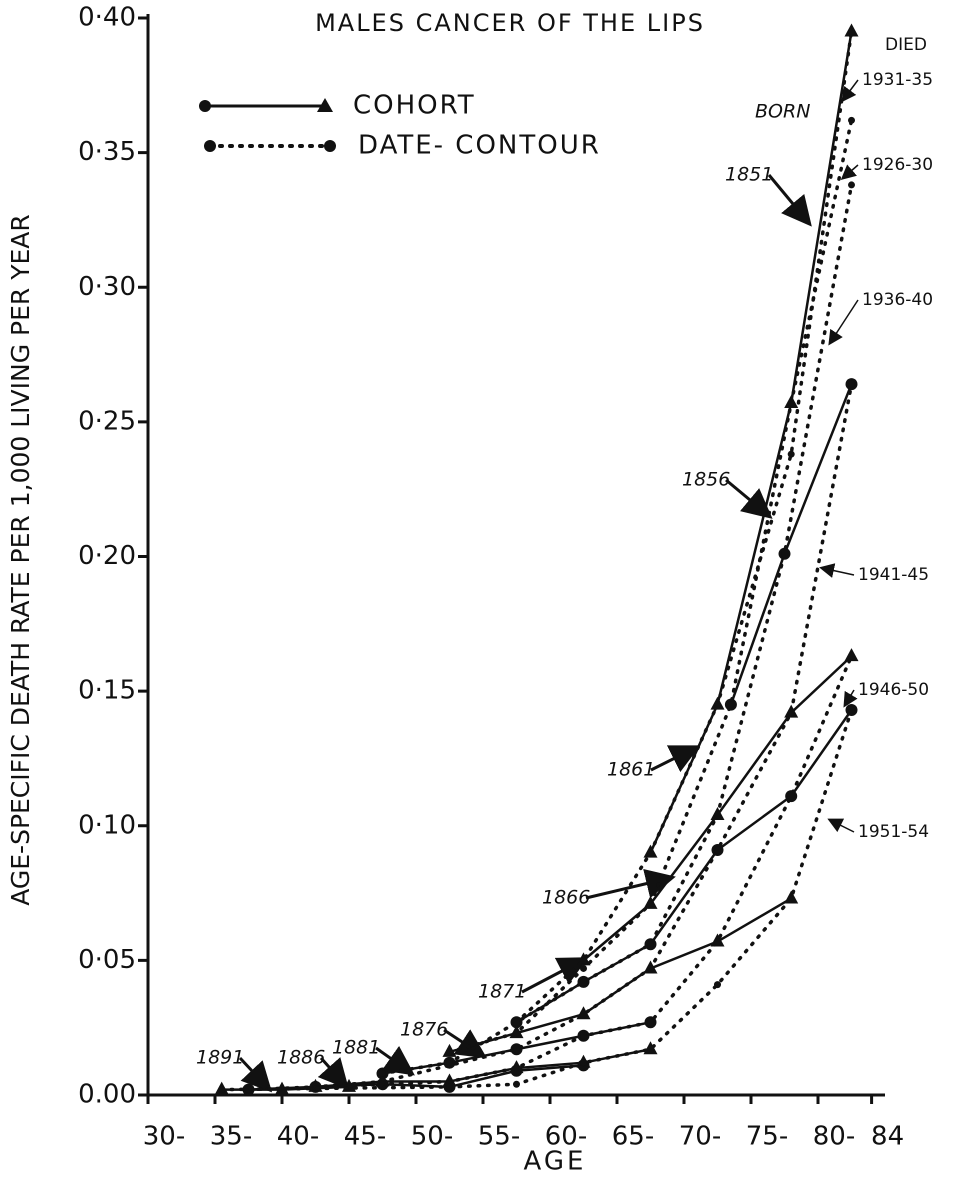 The height and width of the screenshot is (1178, 966). Describe the element at coordinates (107, 825) in the screenshot. I see `y-tick-label: 0·10` at that location.